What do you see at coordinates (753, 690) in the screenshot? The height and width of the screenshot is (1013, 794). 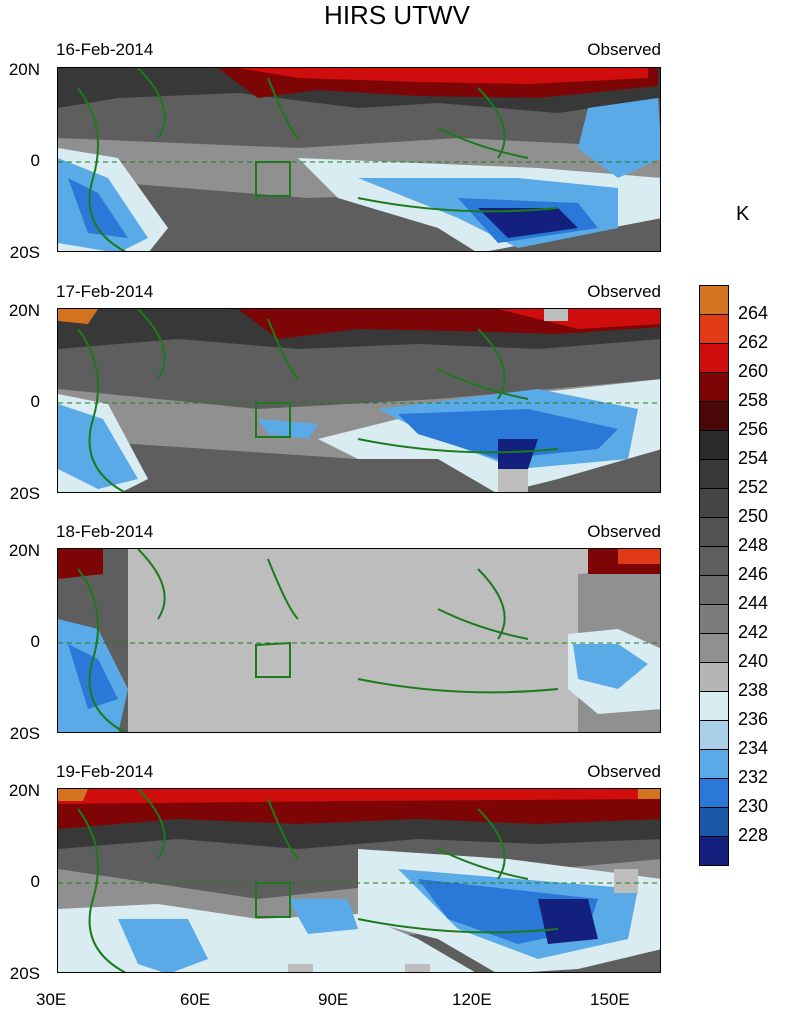 I see `colorbar-tick-label: 238` at bounding box center [753, 690].